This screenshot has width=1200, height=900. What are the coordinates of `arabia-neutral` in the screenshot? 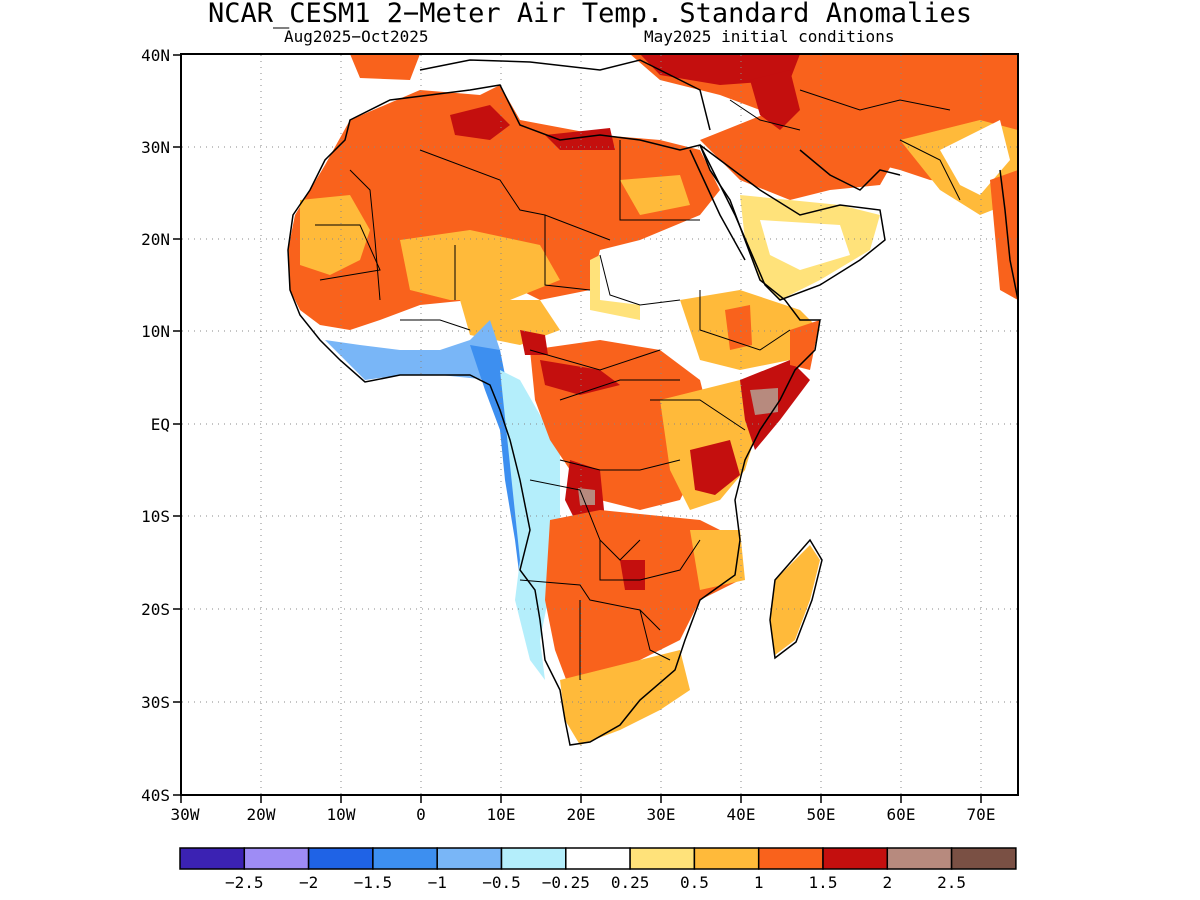 It's located at (805, 245).